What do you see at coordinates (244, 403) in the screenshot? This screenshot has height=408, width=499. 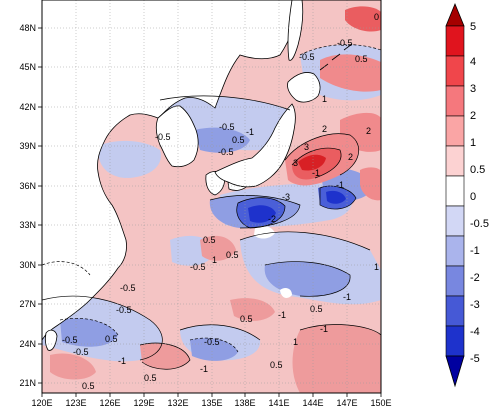 I see `lon-tick-label: 138E` at bounding box center [244, 403].